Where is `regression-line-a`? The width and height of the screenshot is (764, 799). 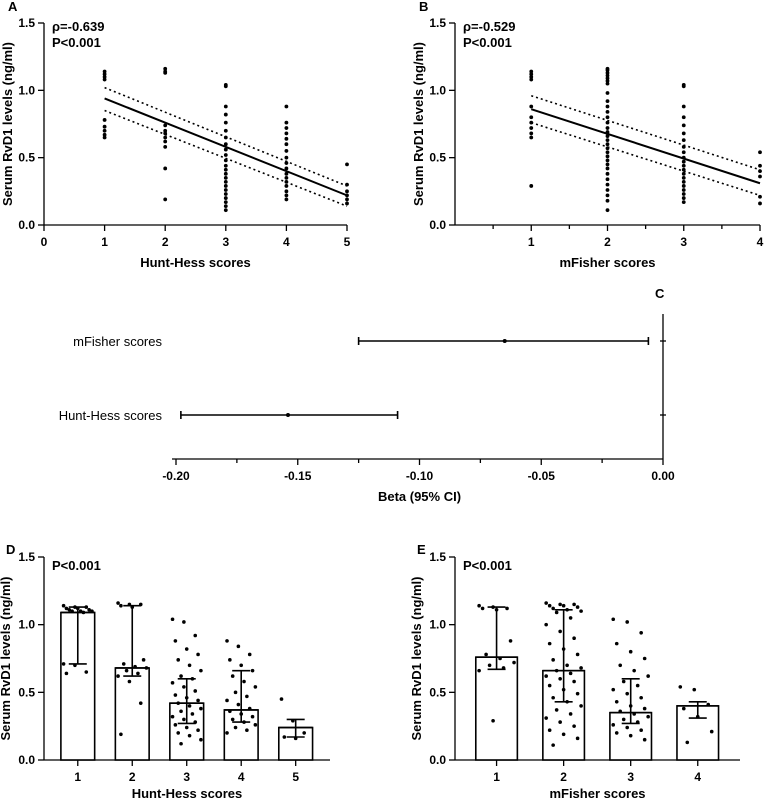
regression-line-a is located at coordinates (226, 147).